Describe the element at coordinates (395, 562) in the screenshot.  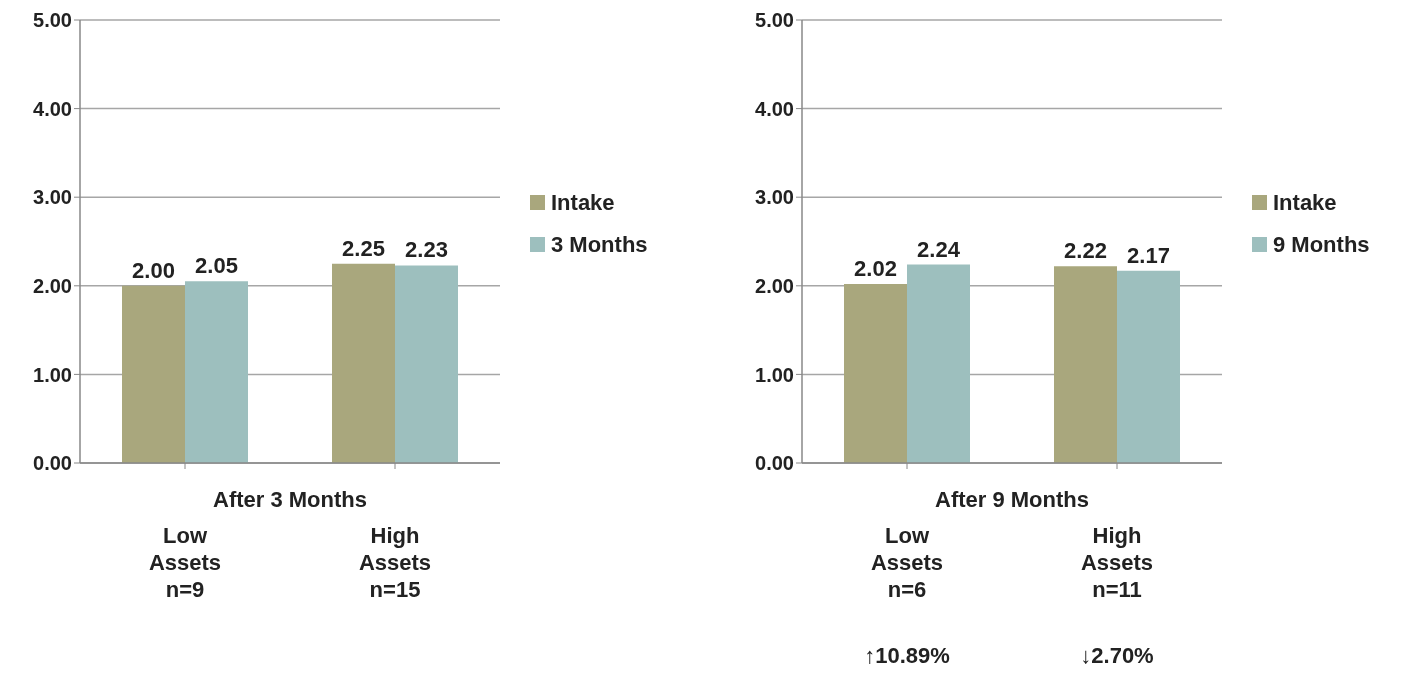
I see `x-tick-label: High Assets n=15` at that location.